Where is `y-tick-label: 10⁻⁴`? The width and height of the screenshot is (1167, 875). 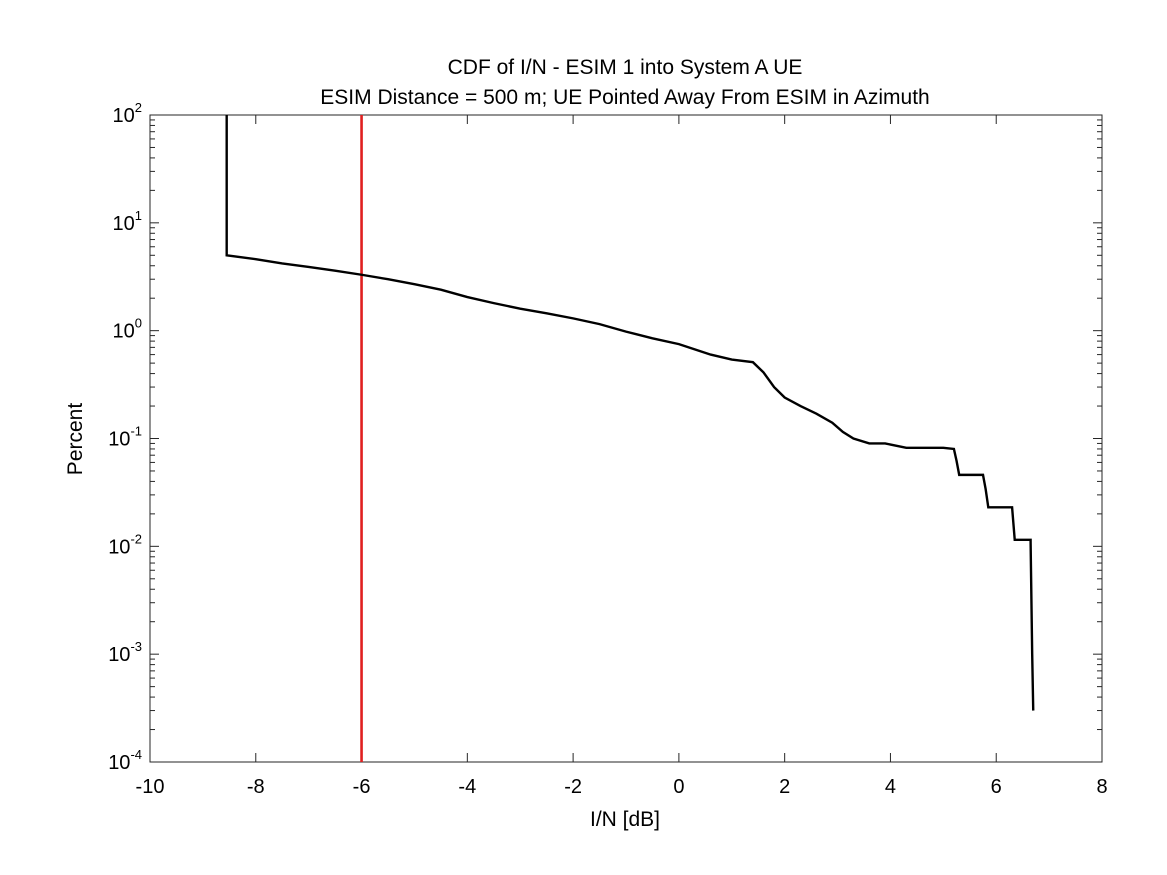
y-tick-label: 10⁻⁴ is located at coordinates (125, 760).